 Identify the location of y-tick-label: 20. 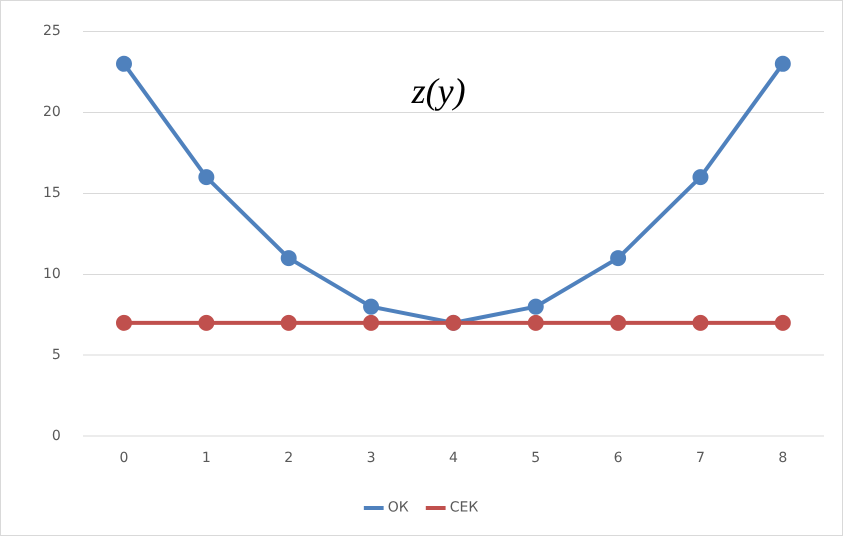
(51, 112).